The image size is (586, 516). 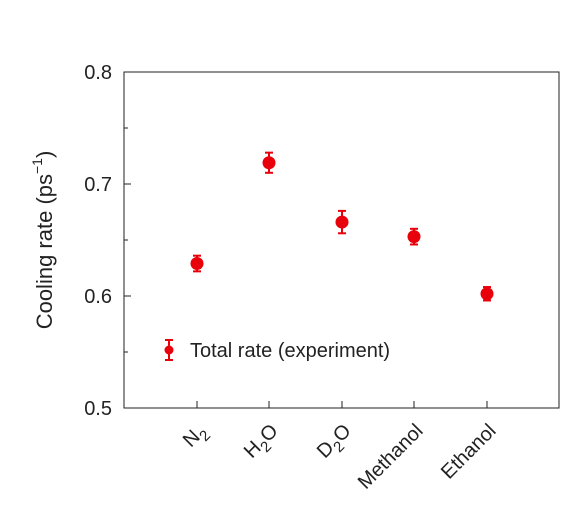 I want to click on y-tick-label: 0.8, so click(x=98, y=73).